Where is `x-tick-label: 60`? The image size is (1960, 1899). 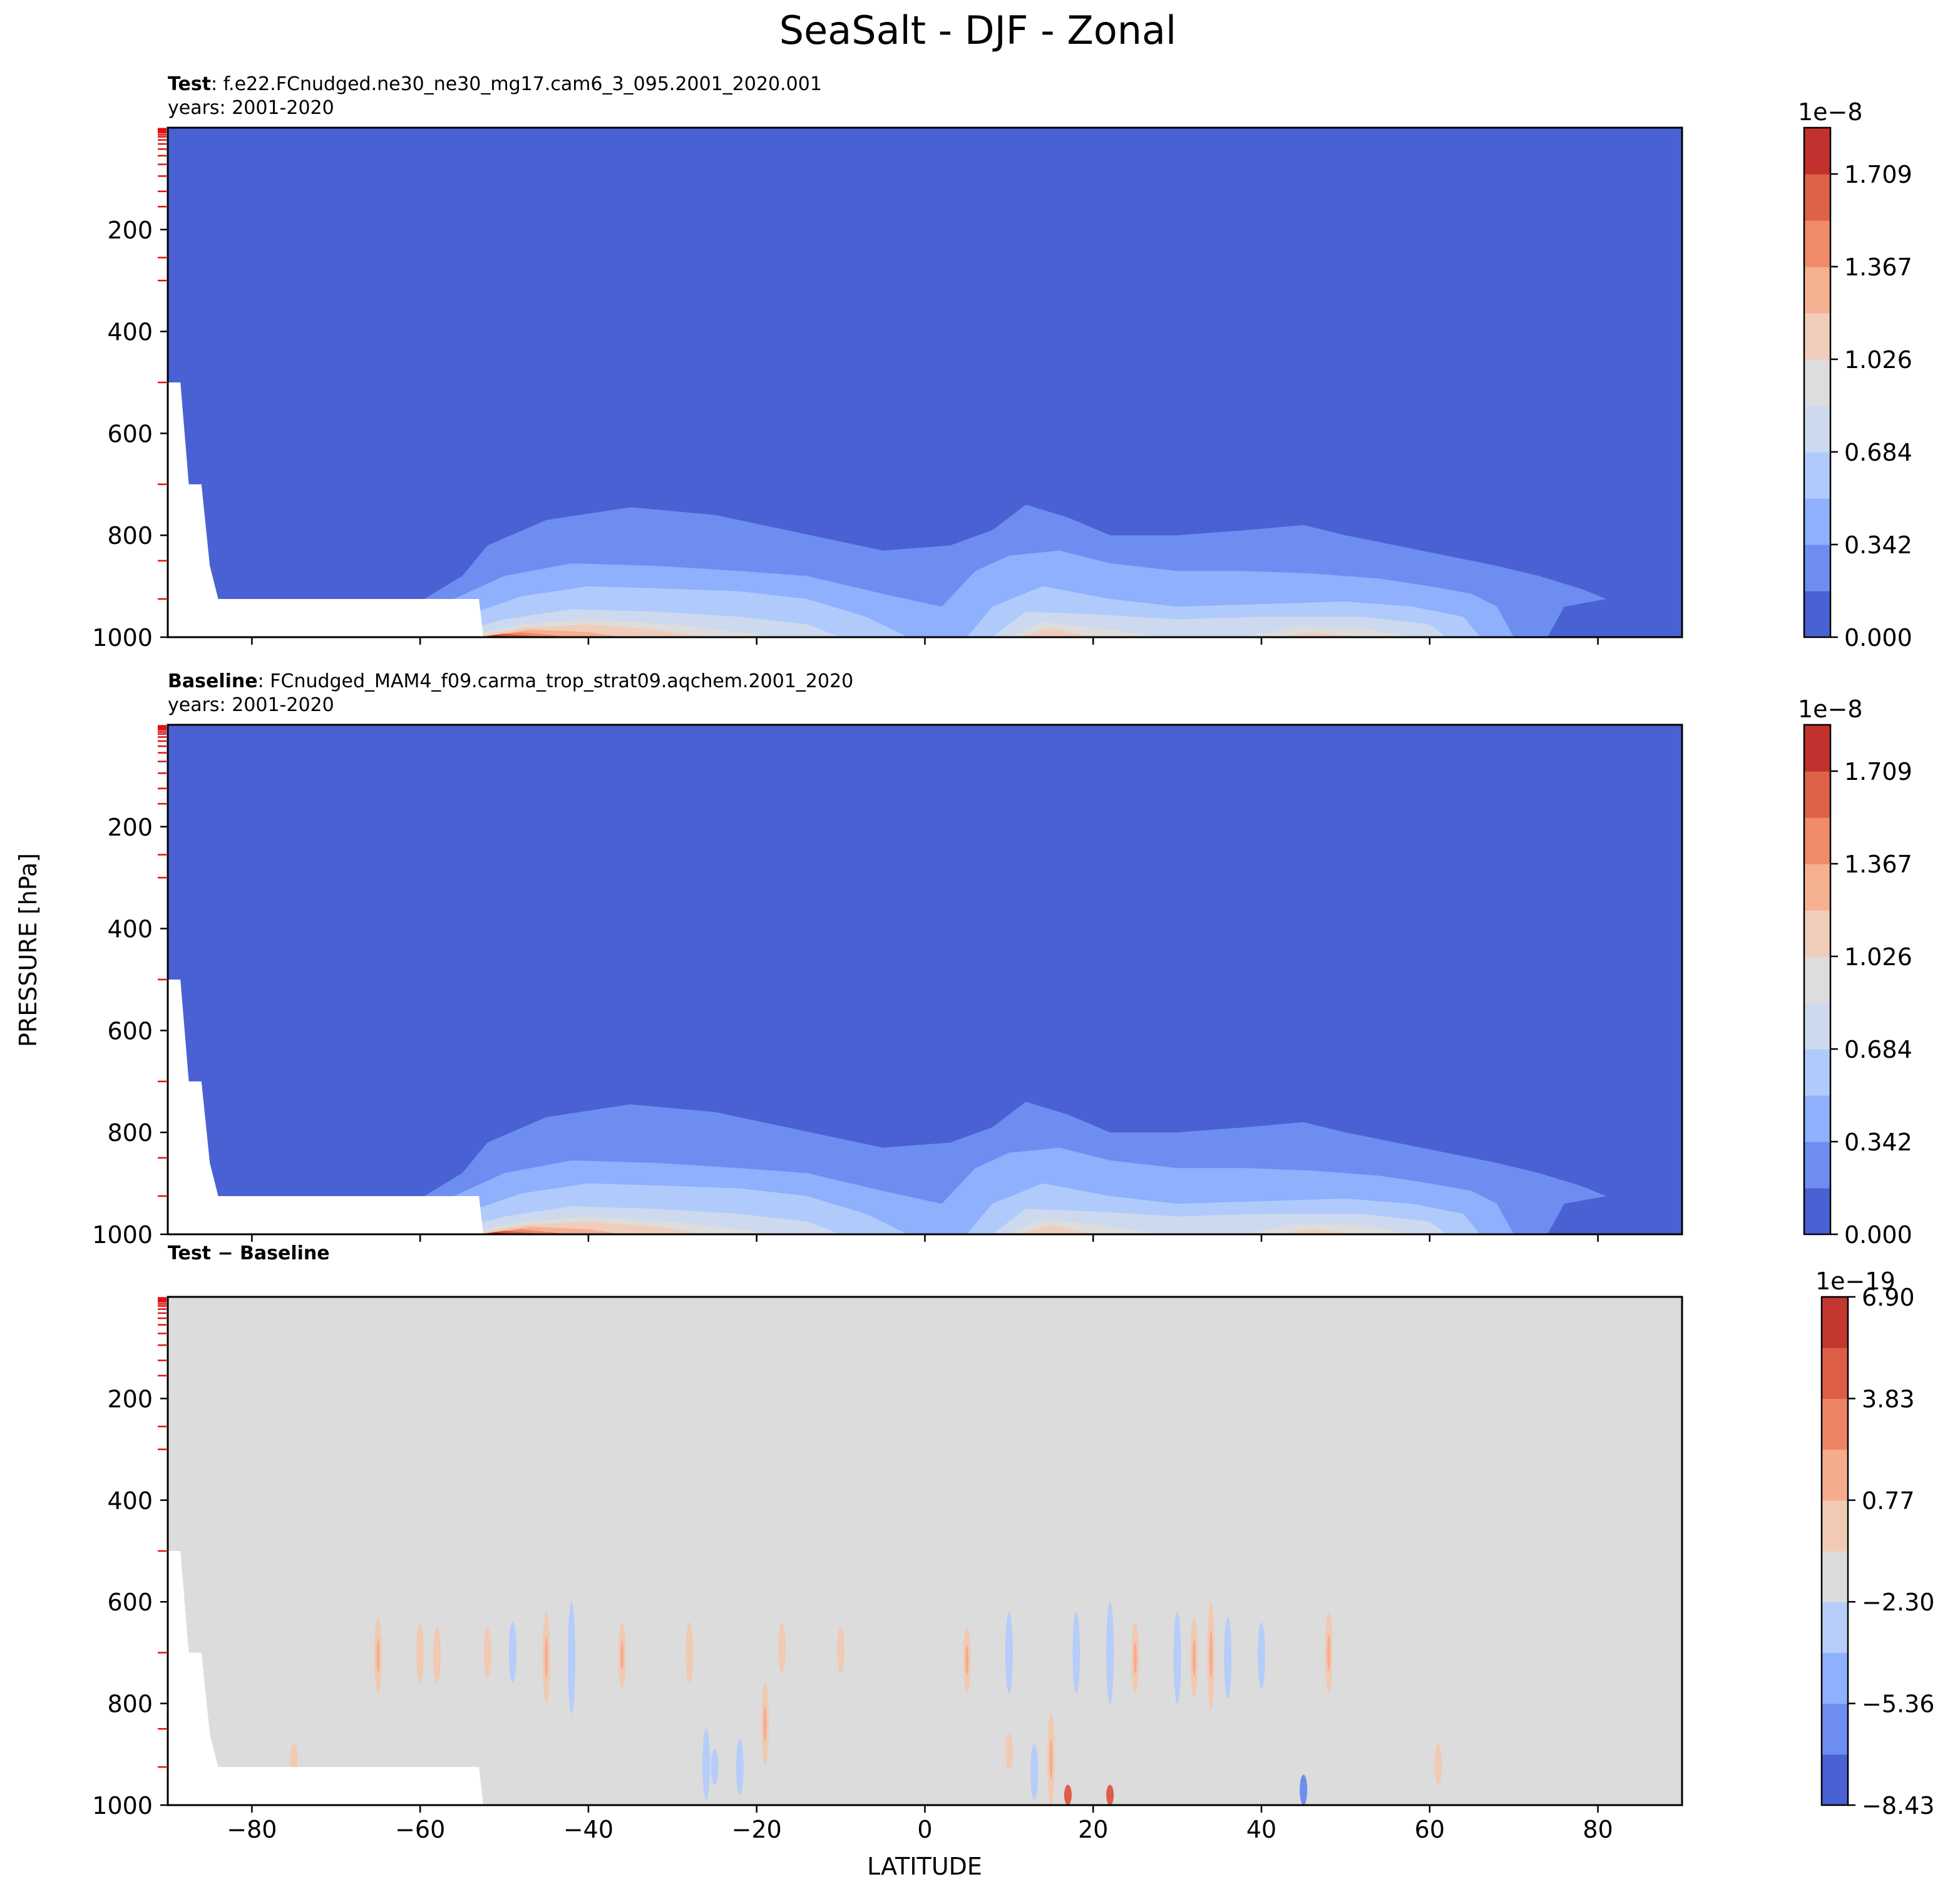
x-tick-label: 60 is located at coordinates (1430, 1830).